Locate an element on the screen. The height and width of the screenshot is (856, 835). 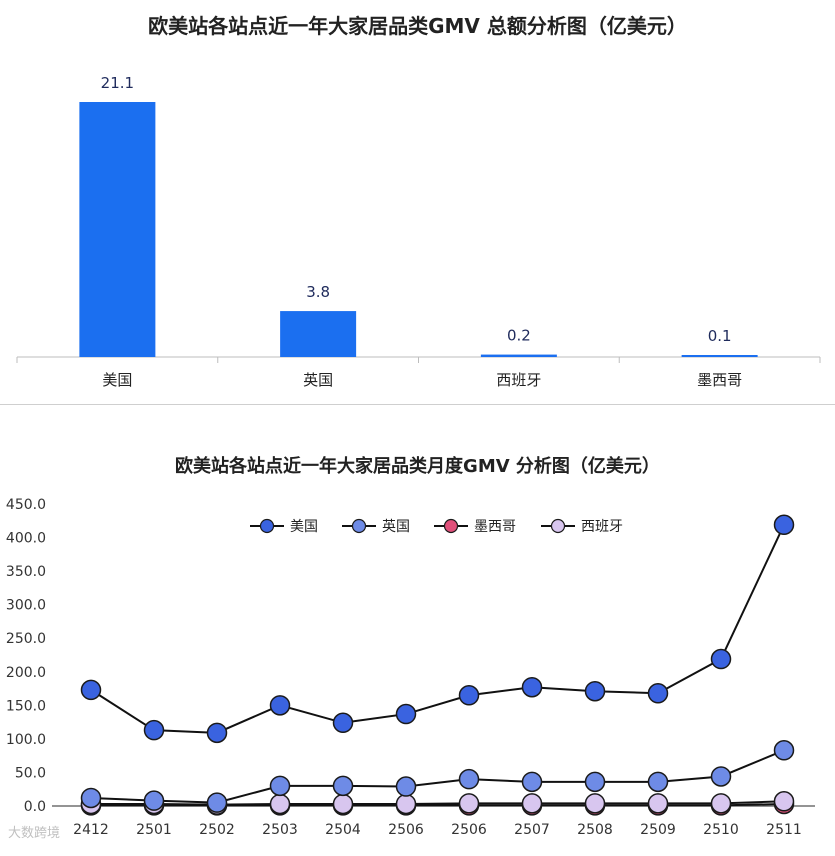
x-tick-label: 2507 is located at coordinates (532, 830).